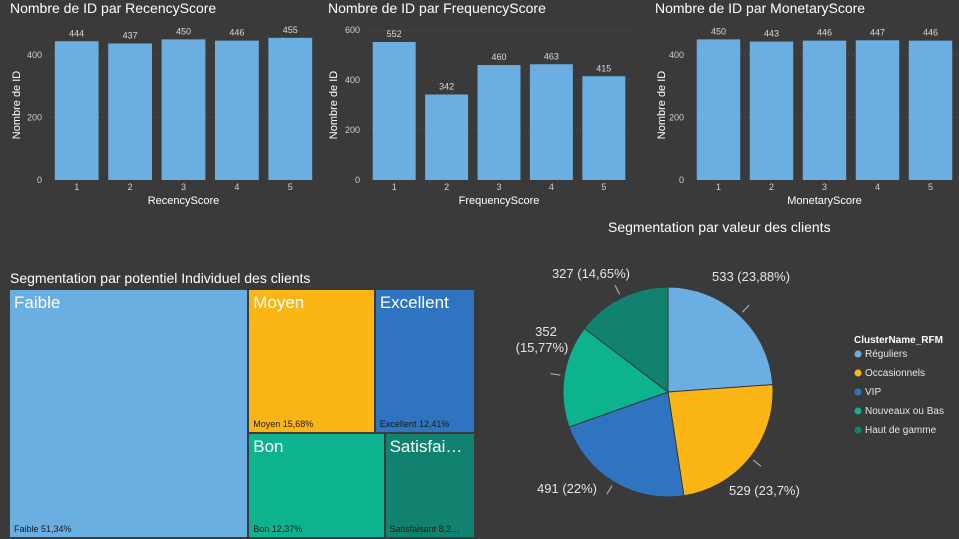 The width and height of the screenshot is (959, 539). What do you see at coordinates (130, 35) in the screenshot?
I see `bar-data-label: 437` at bounding box center [130, 35].